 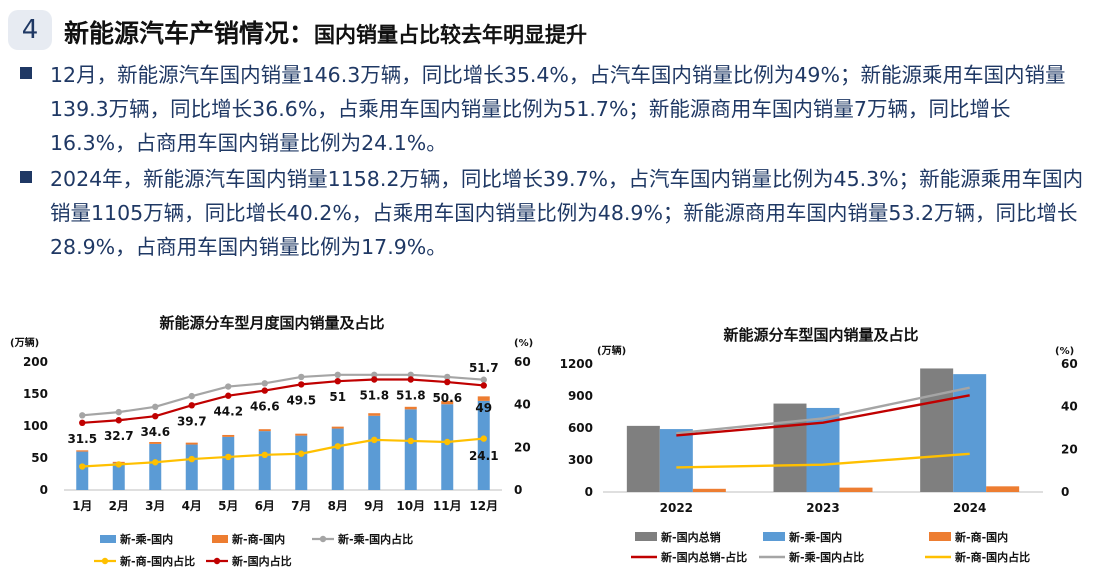 I want to click on right-axis-unit: (%), so click(x=523, y=343).